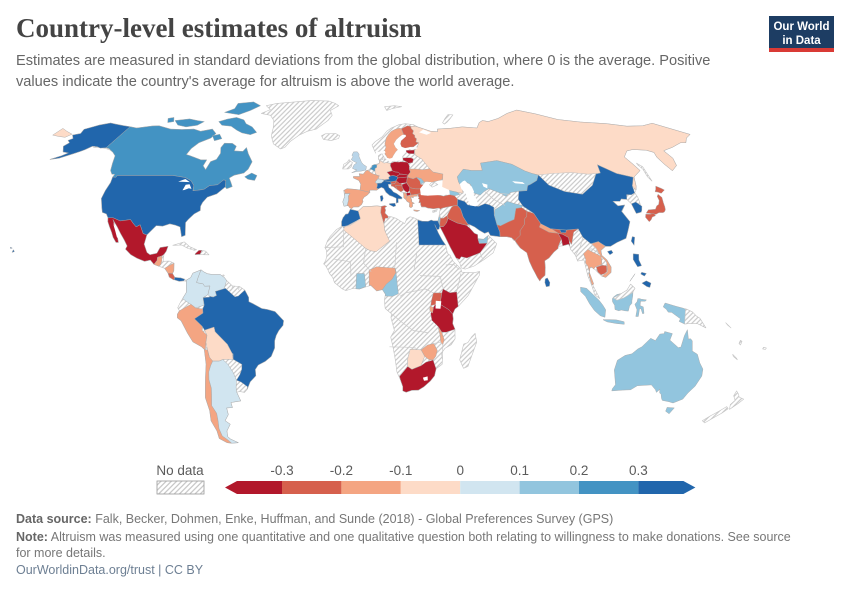  Describe the element at coordinates (638, 470) in the screenshot. I see `svg-text: 0.3` at that location.